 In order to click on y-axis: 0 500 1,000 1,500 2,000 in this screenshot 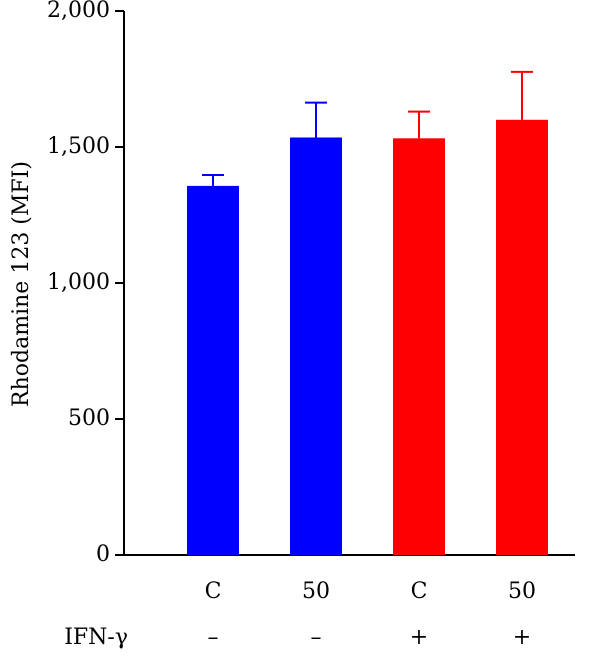, I will do `click(86, 283)`.